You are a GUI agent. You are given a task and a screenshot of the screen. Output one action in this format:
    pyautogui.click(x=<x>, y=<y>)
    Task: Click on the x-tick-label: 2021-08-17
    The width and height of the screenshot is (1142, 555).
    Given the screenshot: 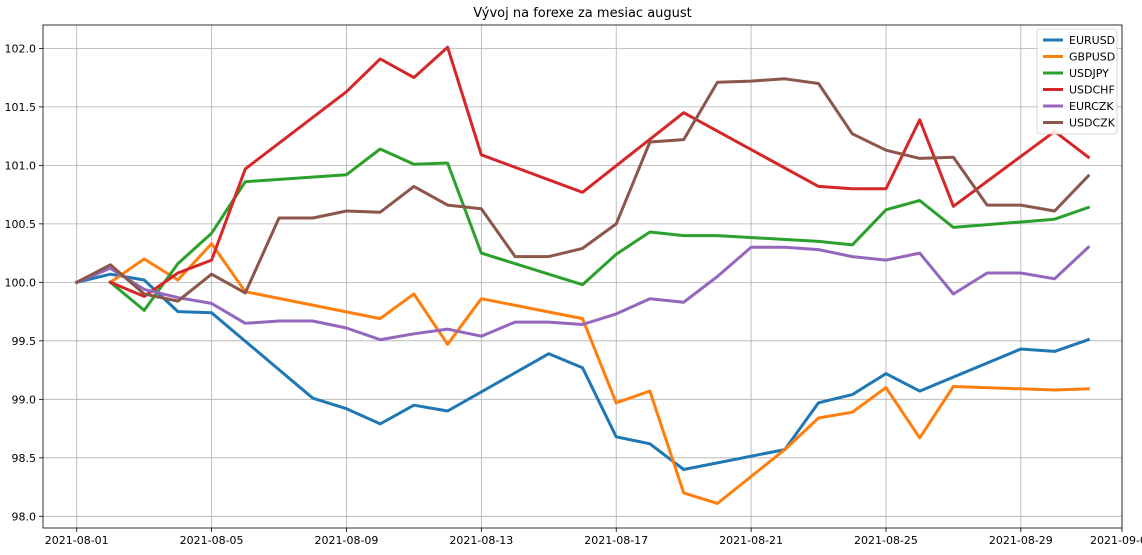 What is the action you would take?
    pyautogui.click(x=616, y=540)
    